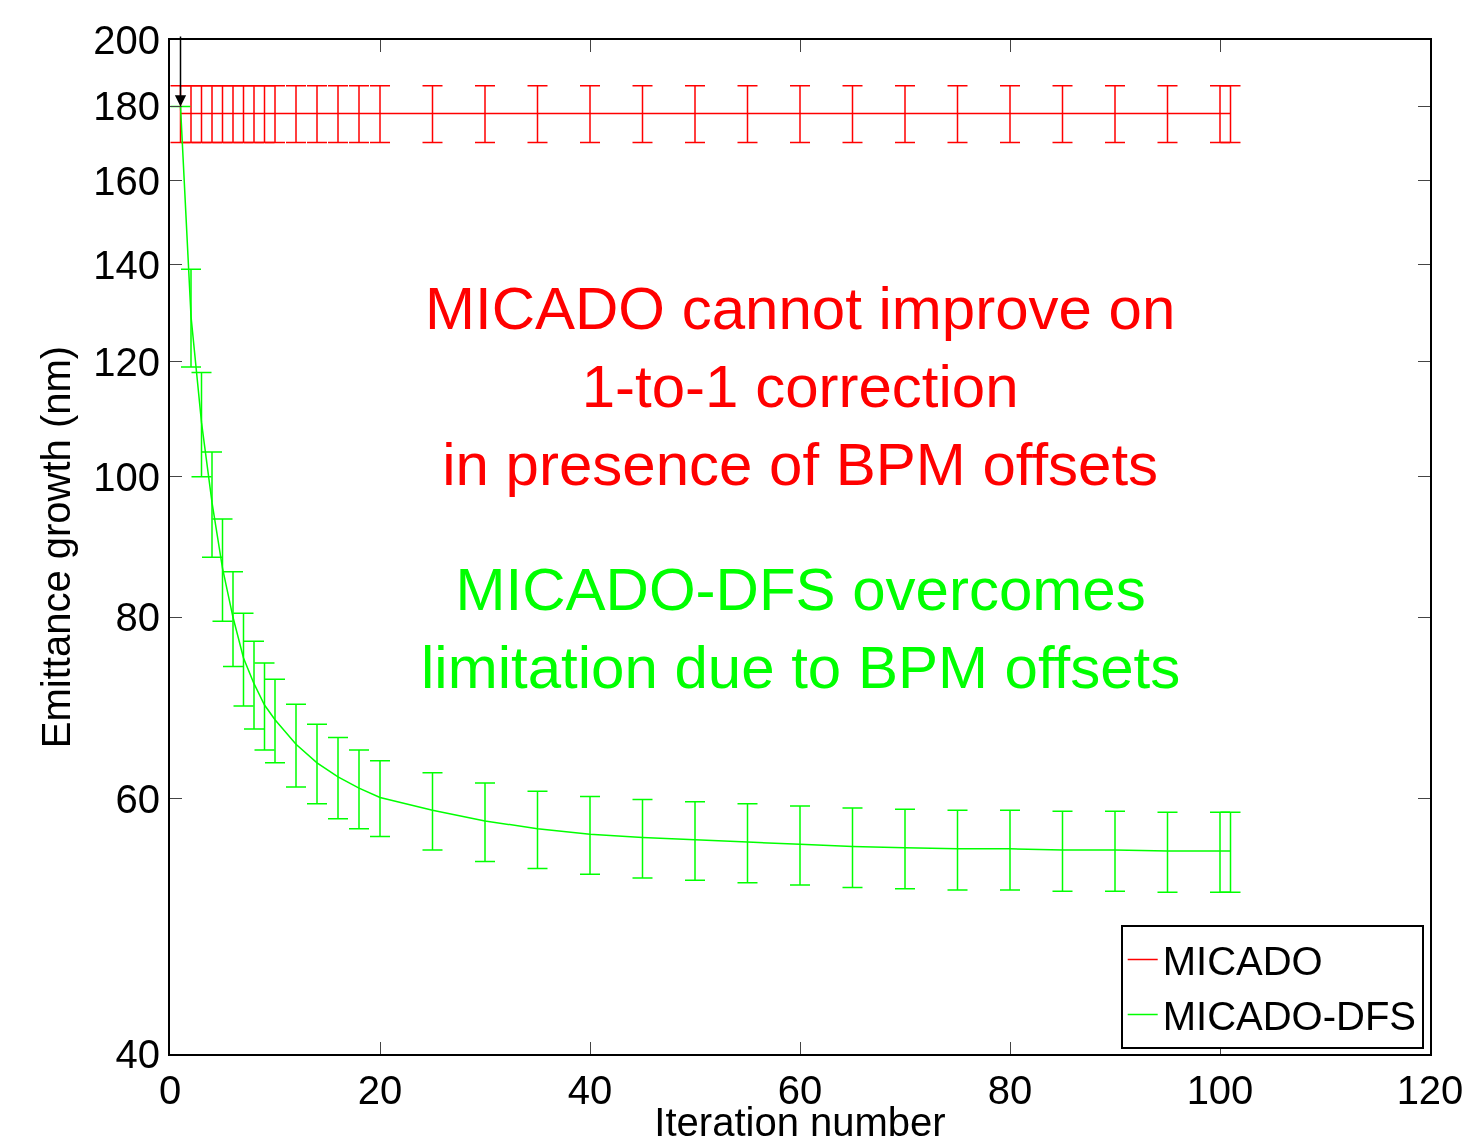 This screenshot has width=1470, height=1144. What do you see at coordinates (56, 547) in the screenshot?
I see `y-axis-title: Emittance growth (nm)` at bounding box center [56, 547].